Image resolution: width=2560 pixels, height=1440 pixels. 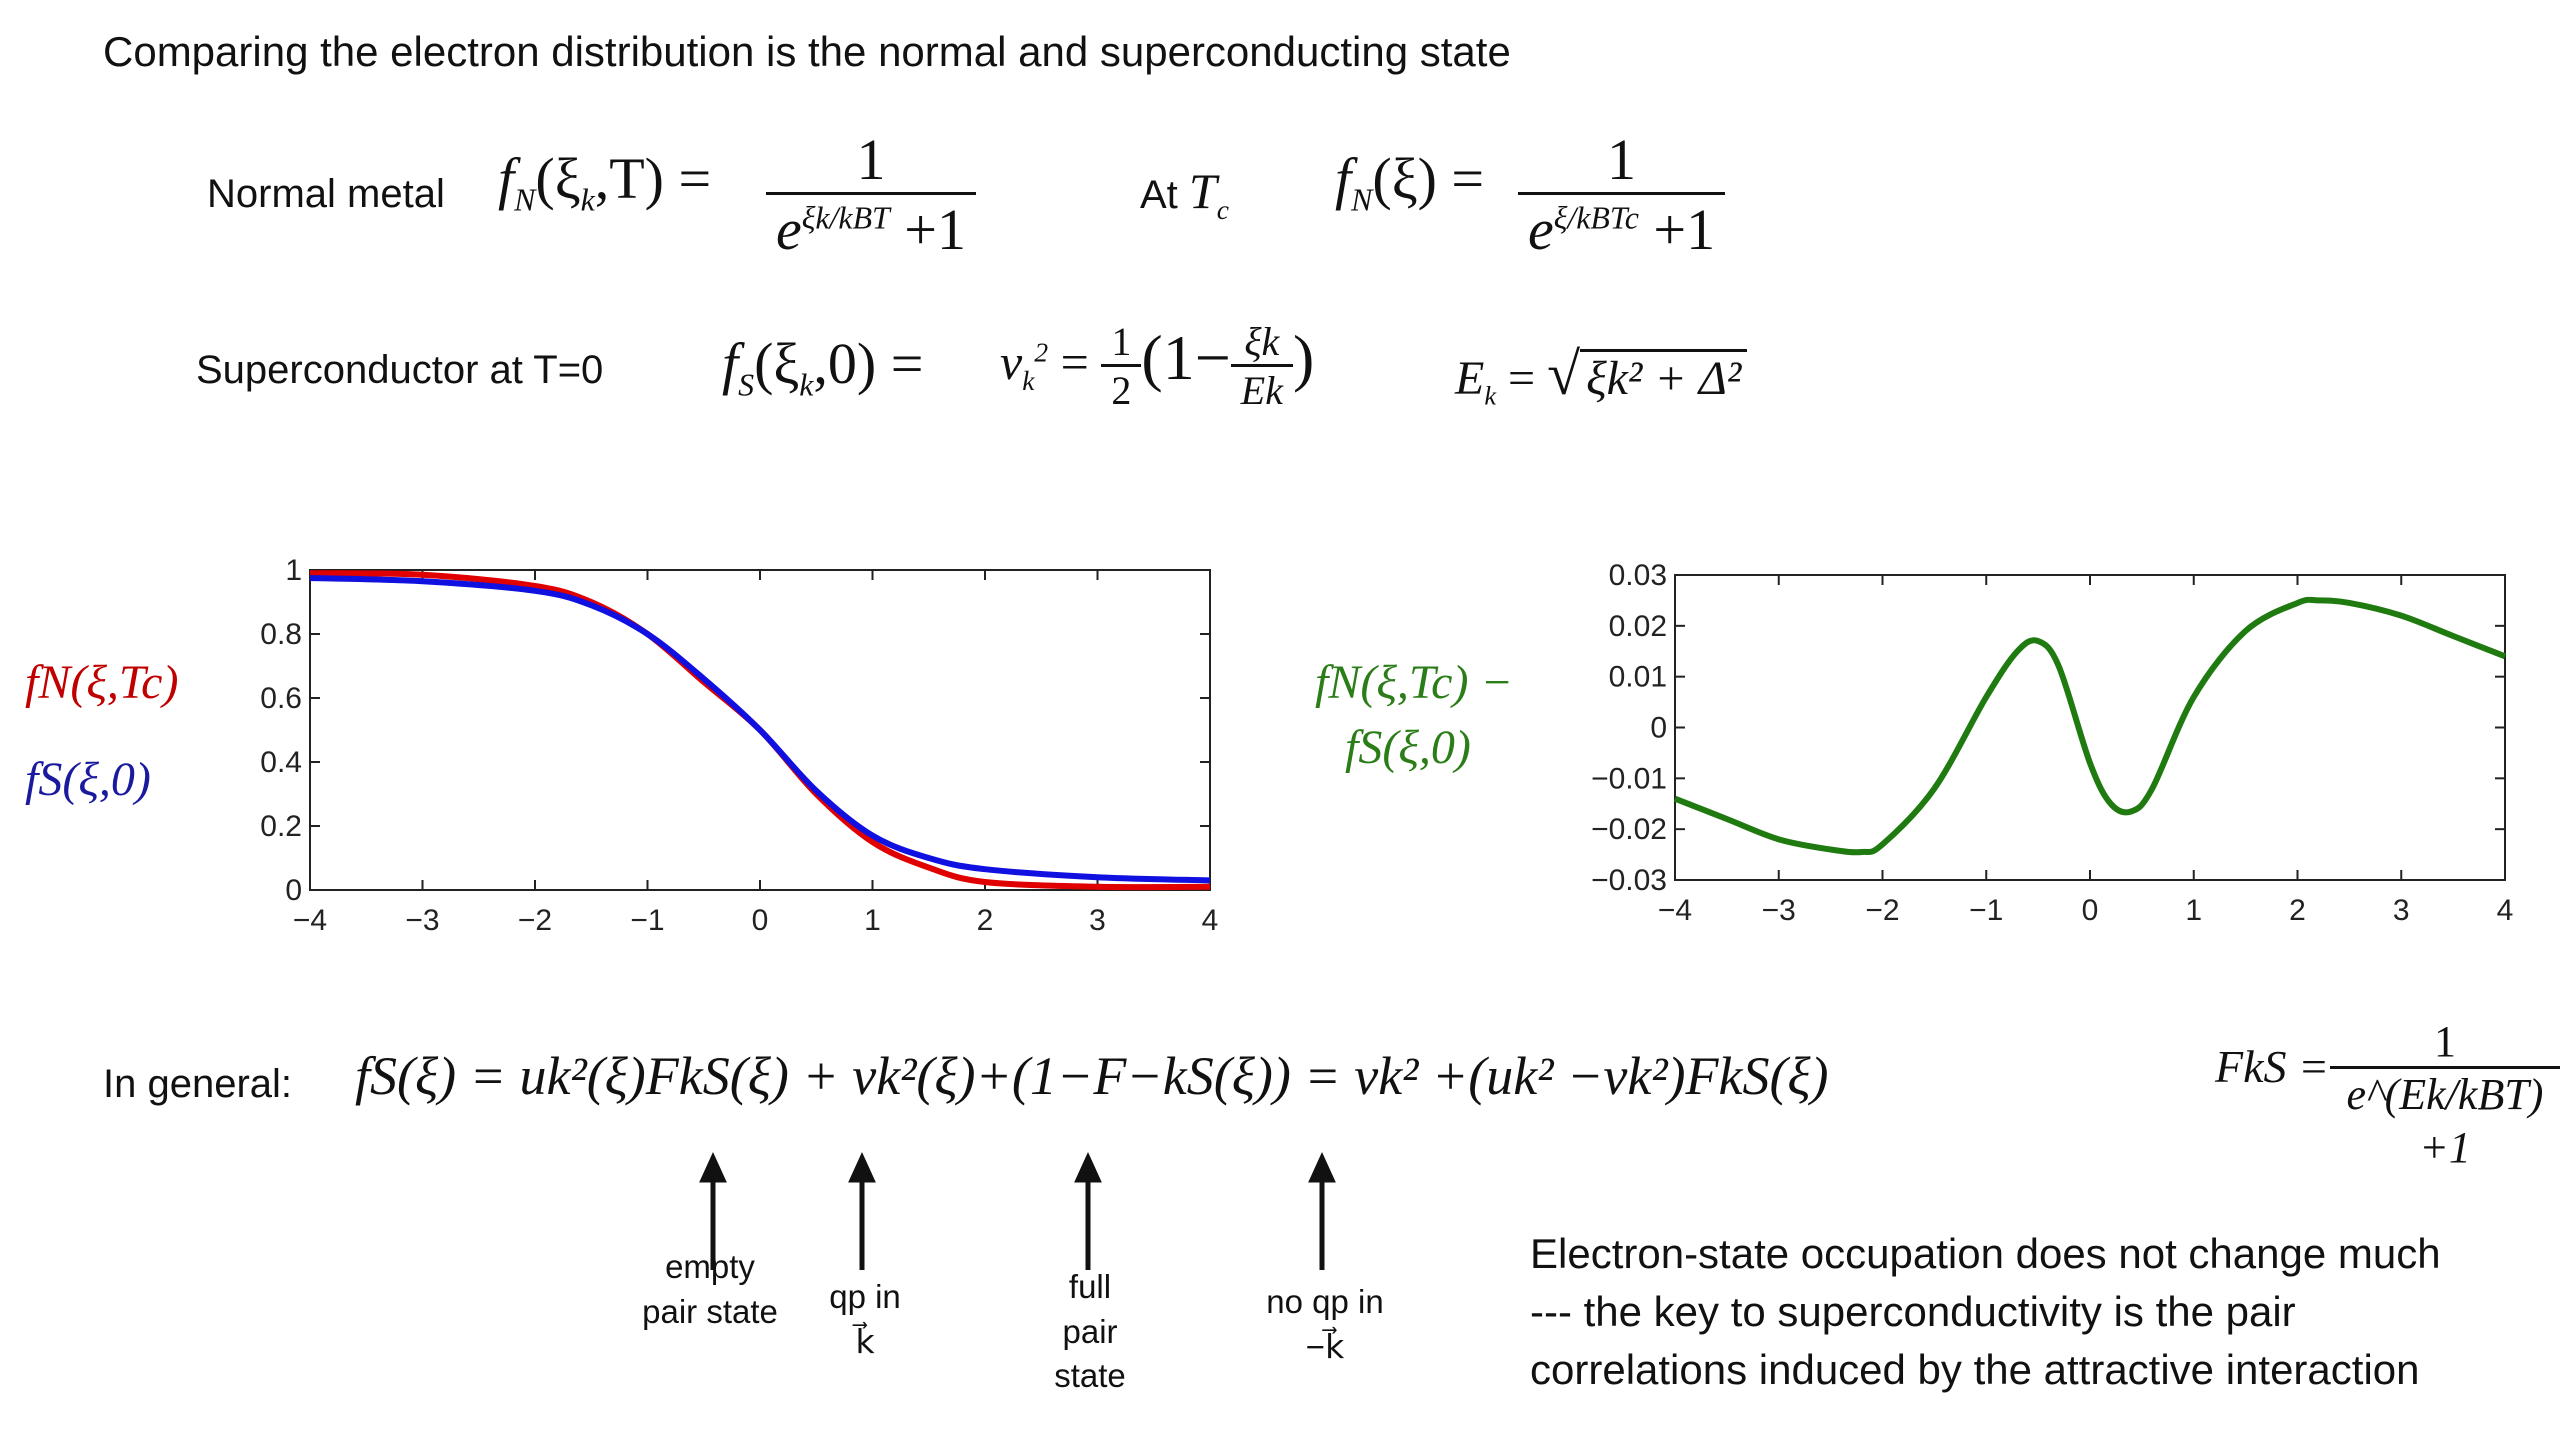 What do you see at coordinates (1408, 747) in the screenshot?
I see `right-plot-label-line2: fS(ξ,0)` at bounding box center [1408, 747].